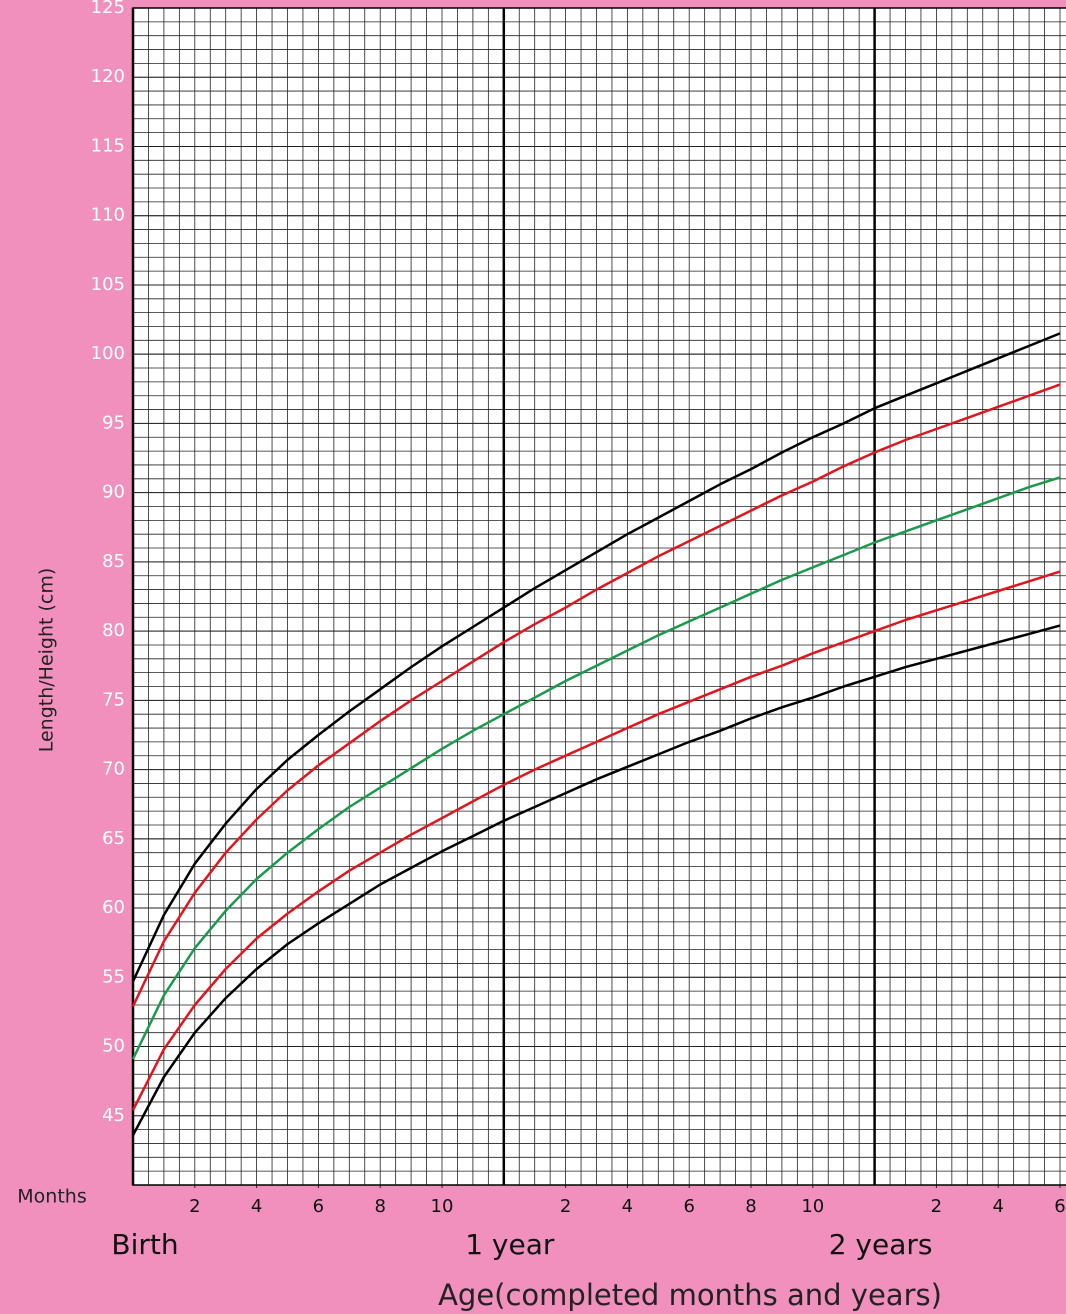 The width and height of the screenshot is (1066, 1314). Describe the element at coordinates (113, 492) in the screenshot. I see `y-tick-label: 90` at that location.